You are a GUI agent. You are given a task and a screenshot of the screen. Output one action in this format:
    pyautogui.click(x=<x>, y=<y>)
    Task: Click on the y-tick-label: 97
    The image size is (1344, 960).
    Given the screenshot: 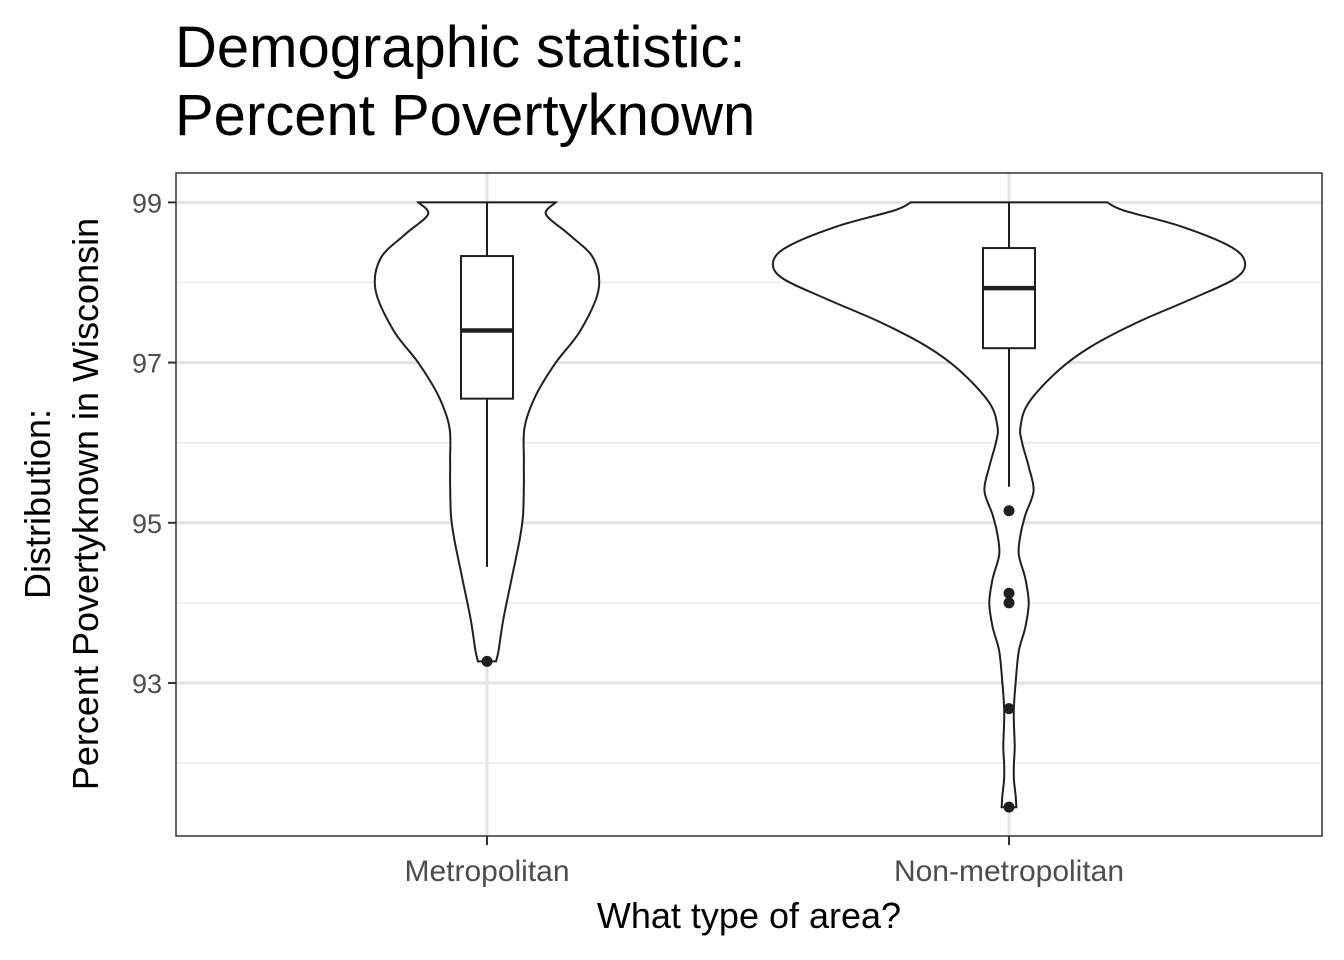 What is the action you would take?
    pyautogui.click(x=147, y=364)
    